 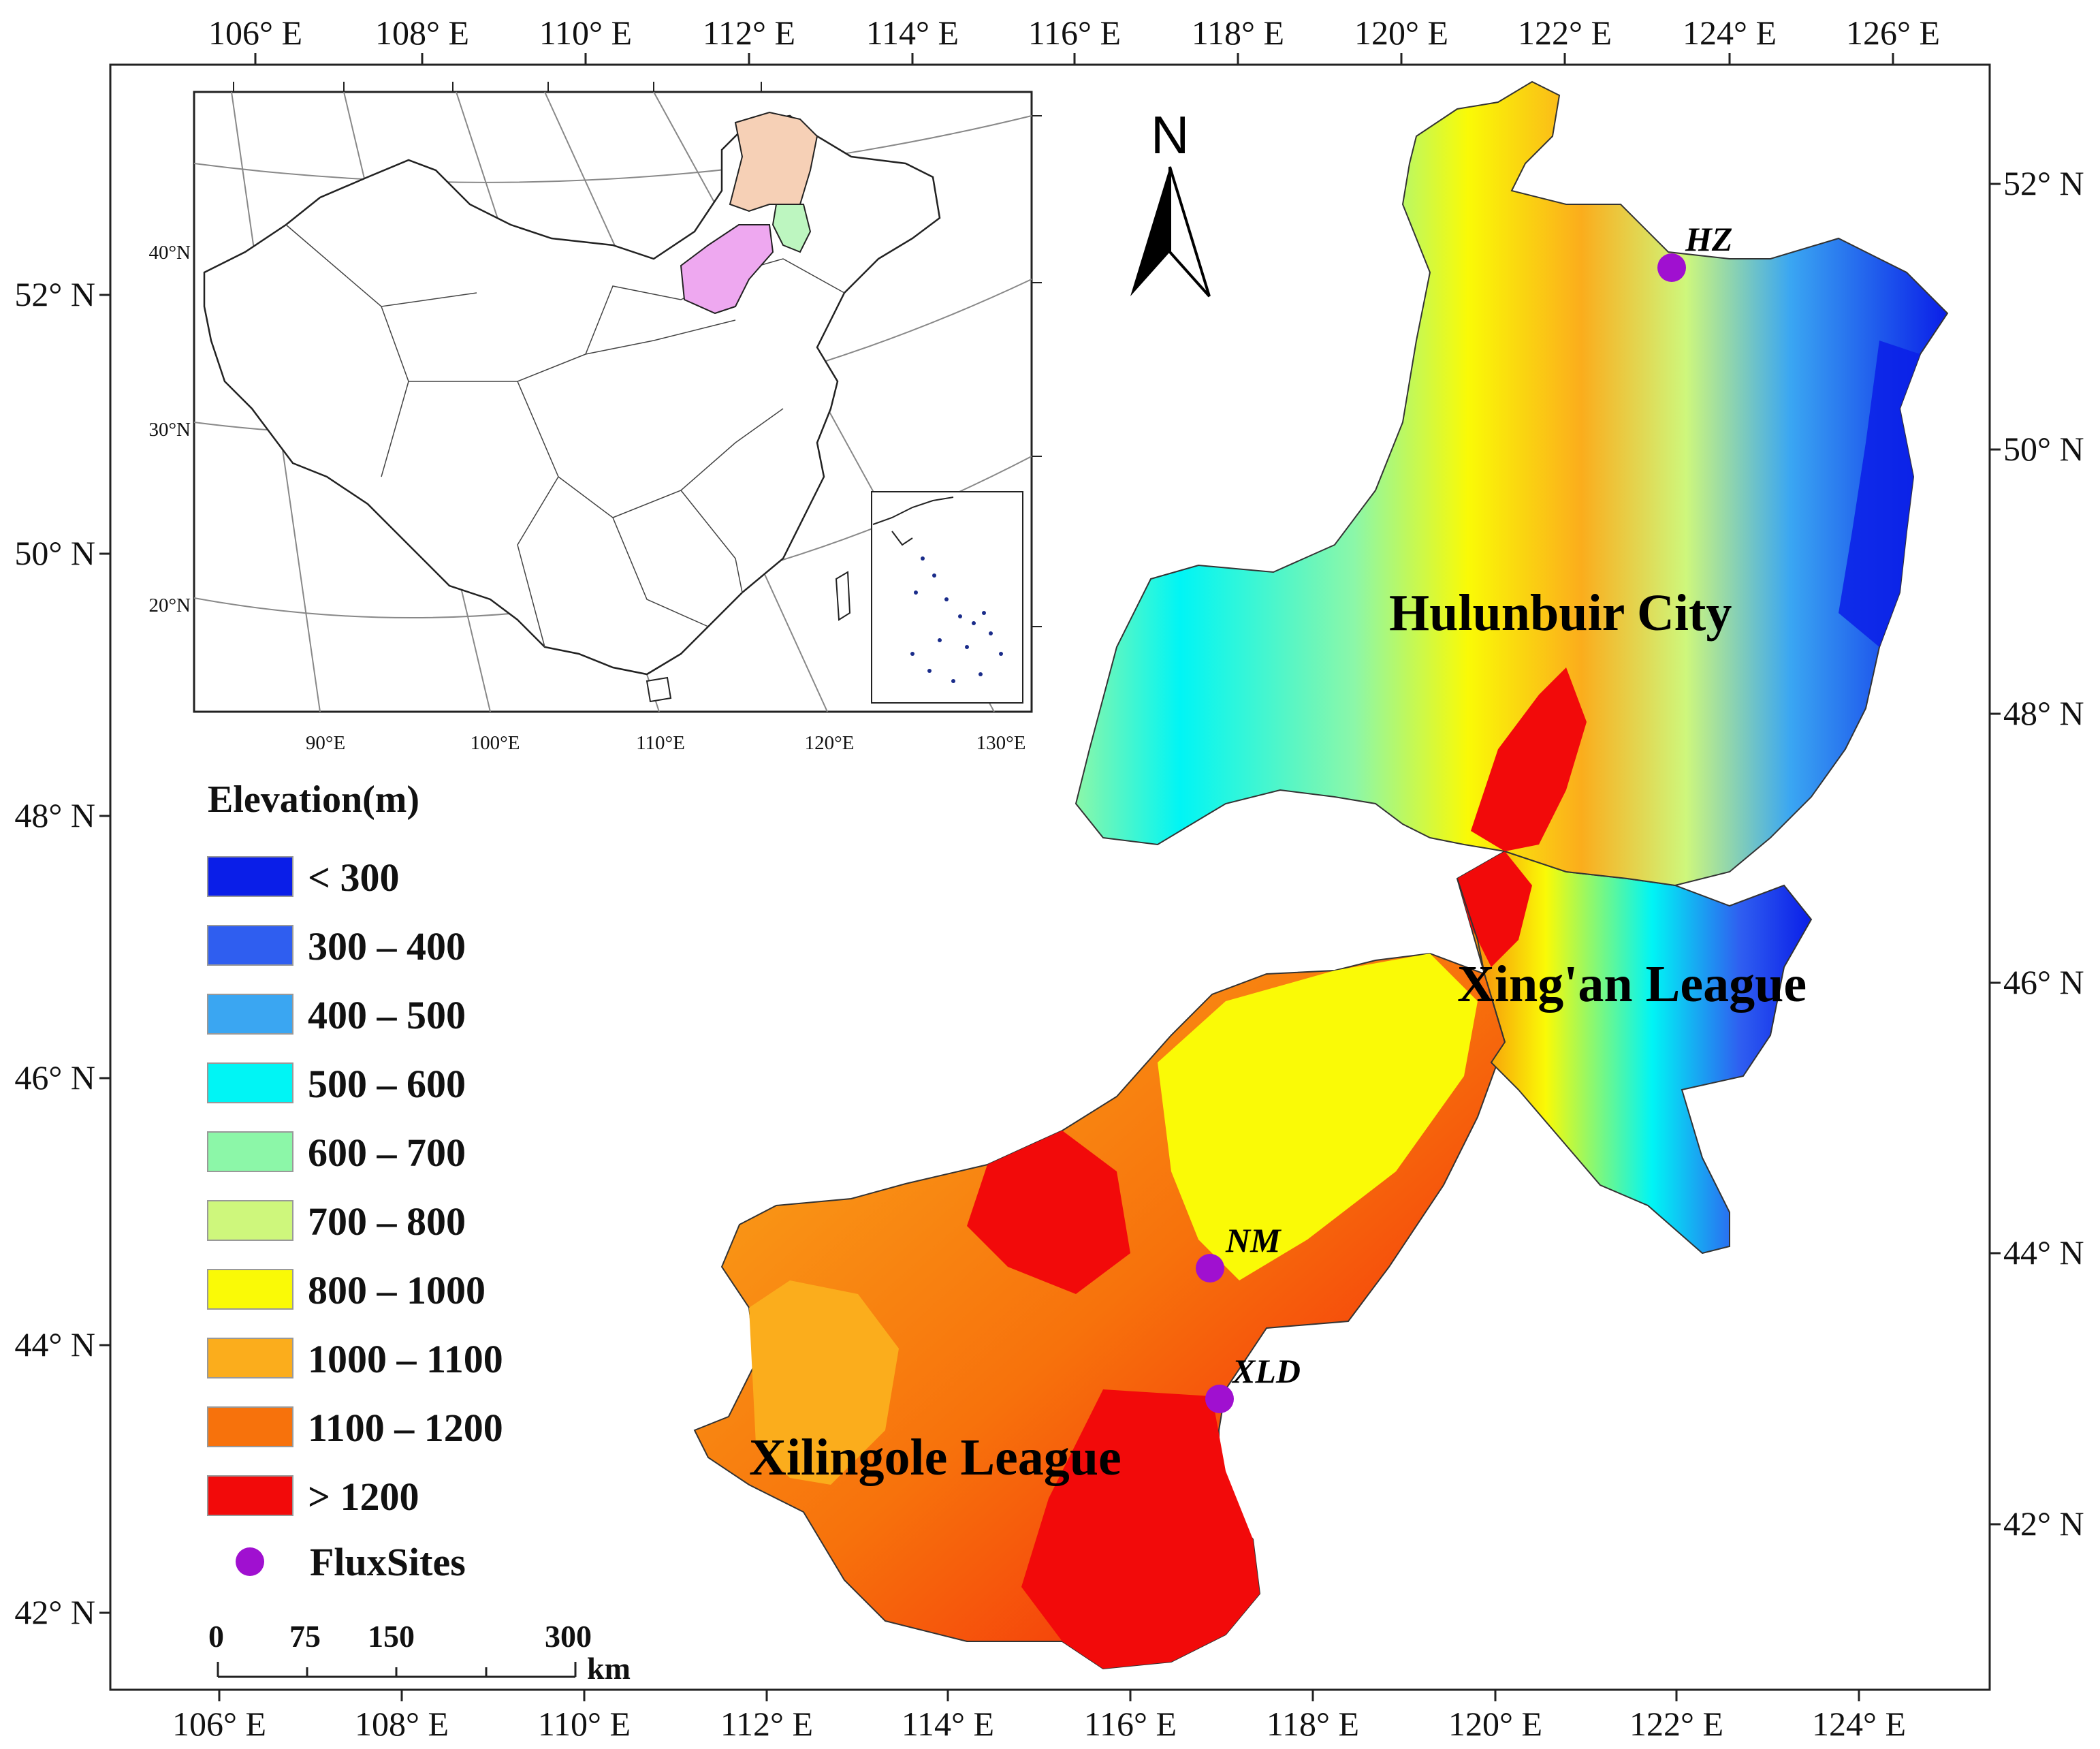 I want to click on top-lon-label: 110° E, so click(x=586, y=33).